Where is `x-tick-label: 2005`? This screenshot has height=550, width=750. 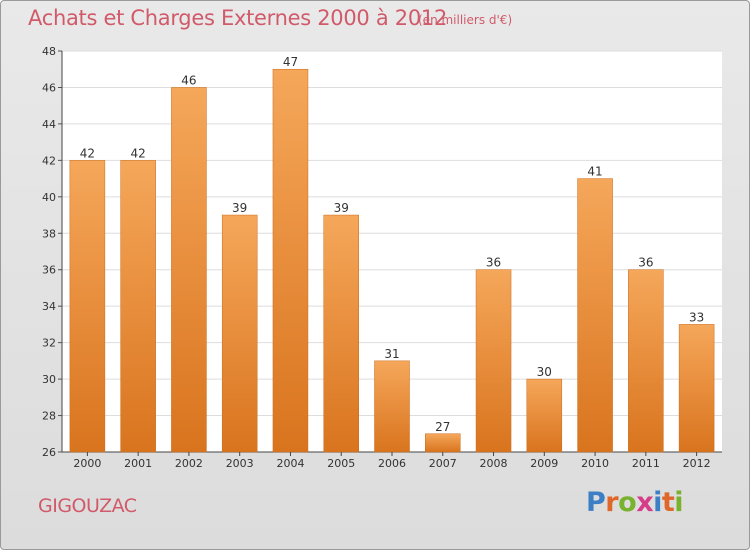 x-tick-label: 2005 is located at coordinates (341, 463).